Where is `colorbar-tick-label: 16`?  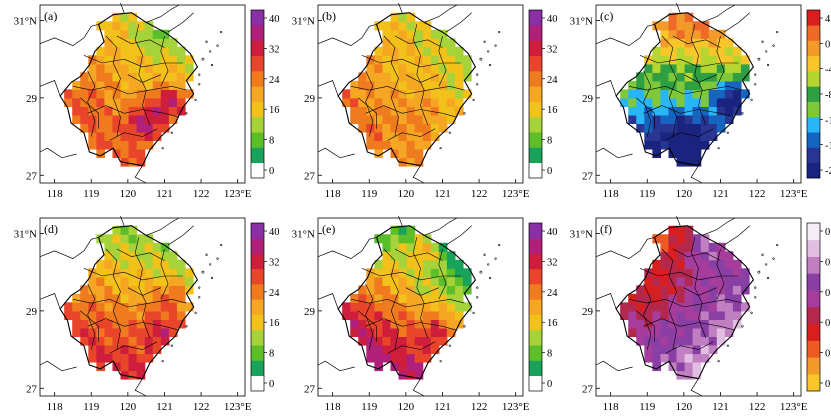 colorbar-tick-label: 16 is located at coordinates (552, 110).